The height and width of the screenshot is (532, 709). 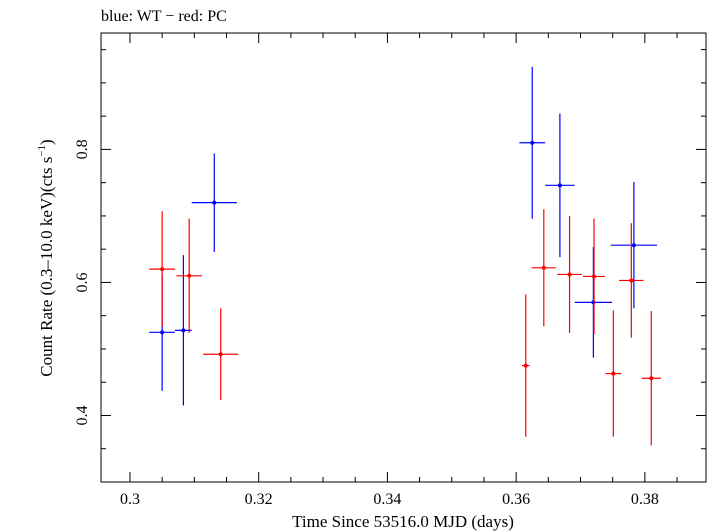 What do you see at coordinates (82, 415) in the screenshot?
I see `y-tick-label: 0.4` at bounding box center [82, 415].